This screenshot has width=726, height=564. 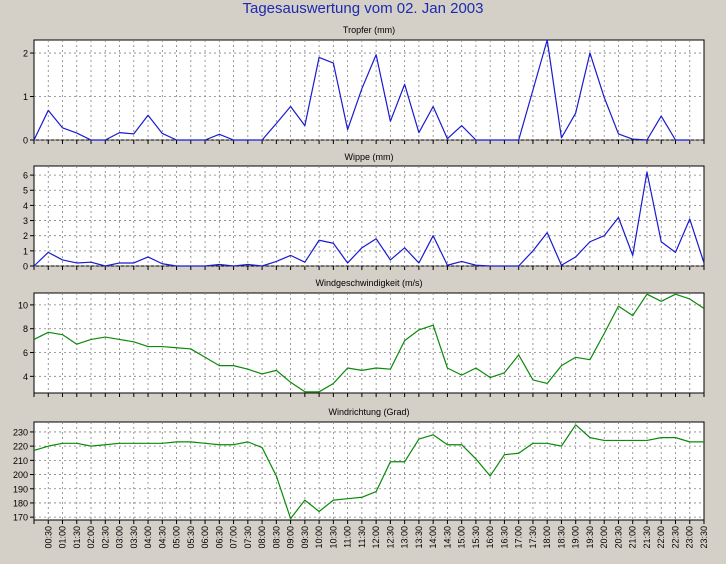 What do you see at coordinates (25, 329) in the screenshot?
I see `y-tick-label: 8` at bounding box center [25, 329].